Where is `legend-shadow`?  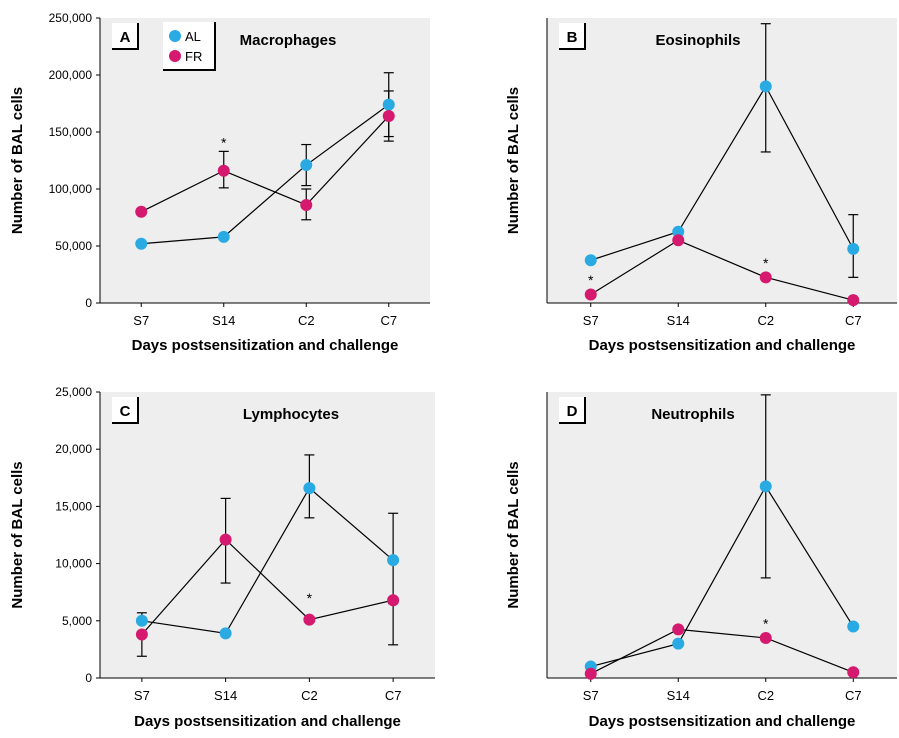 legend-shadow is located at coordinates (189, 46).